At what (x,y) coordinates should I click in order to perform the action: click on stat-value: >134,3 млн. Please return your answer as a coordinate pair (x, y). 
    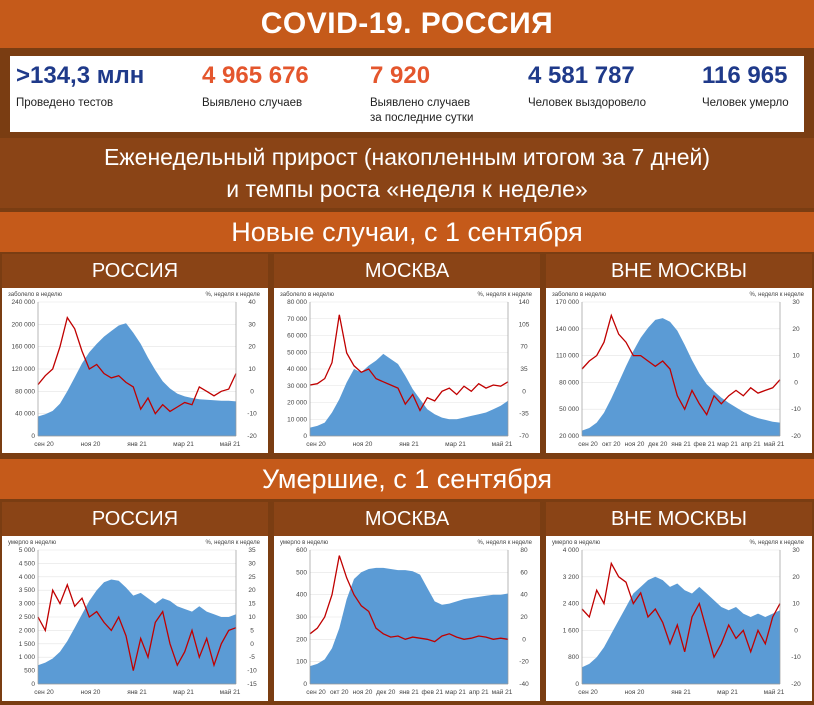
    Looking at the image, I should click on (80, 75).